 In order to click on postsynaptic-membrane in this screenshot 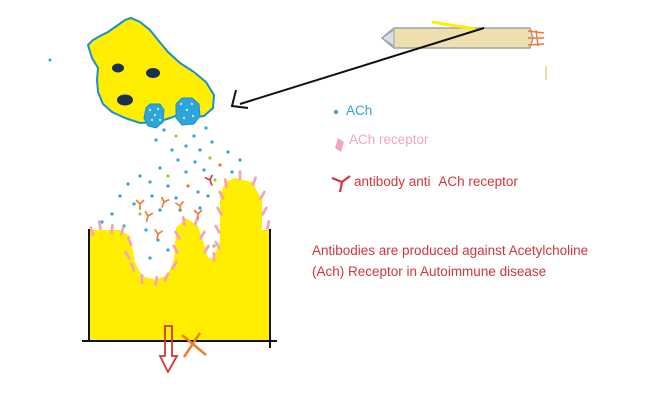, I will do `click(179, 263)`.